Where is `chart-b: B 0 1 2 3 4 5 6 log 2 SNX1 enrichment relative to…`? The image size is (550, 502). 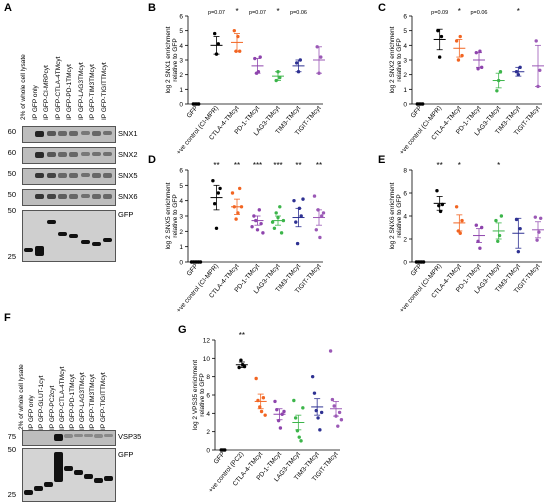 chart-b: B 0 1 2 3 4 5 6 log 2 SNX1 enrichment relative to… is located at coordinates (236, 79).